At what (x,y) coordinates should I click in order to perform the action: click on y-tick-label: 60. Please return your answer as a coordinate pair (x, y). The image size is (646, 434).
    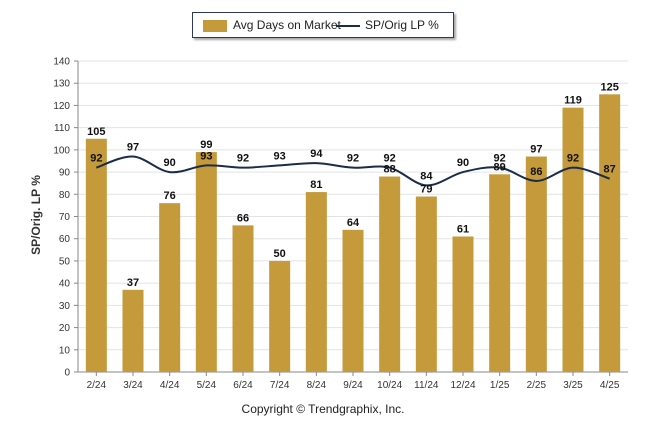
    Looking at the image, I should click on (65, 239).